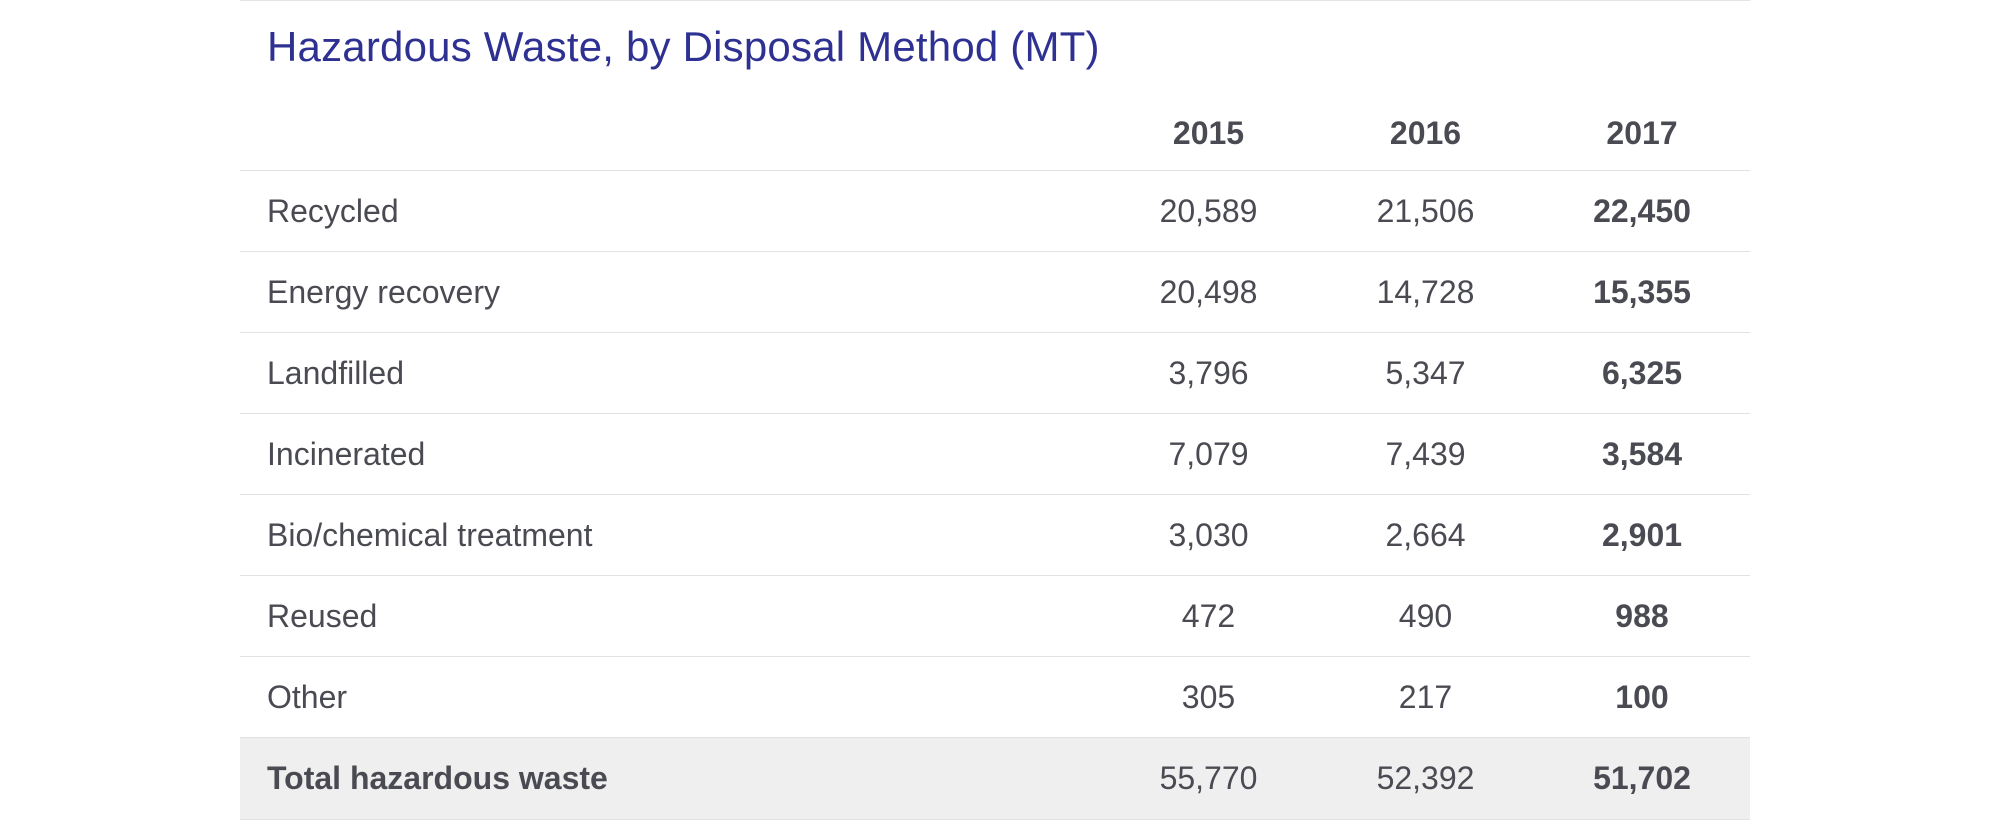  I want to click on value-cell: 6,325, so click(1642, 373).